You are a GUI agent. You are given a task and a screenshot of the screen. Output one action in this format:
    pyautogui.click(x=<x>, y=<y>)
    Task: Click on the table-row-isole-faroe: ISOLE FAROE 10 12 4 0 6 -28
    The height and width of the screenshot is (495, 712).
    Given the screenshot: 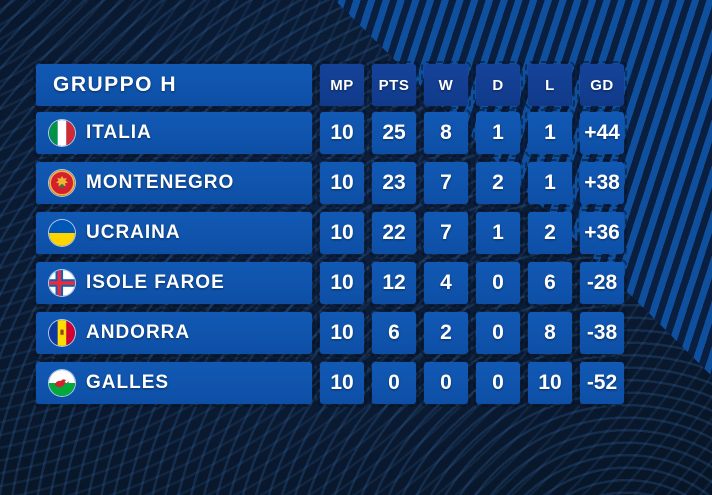 What is the action you would take?
    pyautogui.click(x=330, y=283)
    